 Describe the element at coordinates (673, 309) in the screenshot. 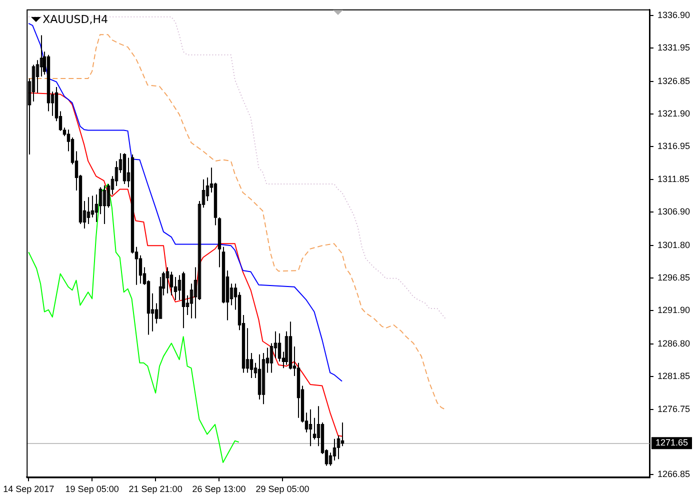

I see `y-tick-label: 1291.90` at that location.